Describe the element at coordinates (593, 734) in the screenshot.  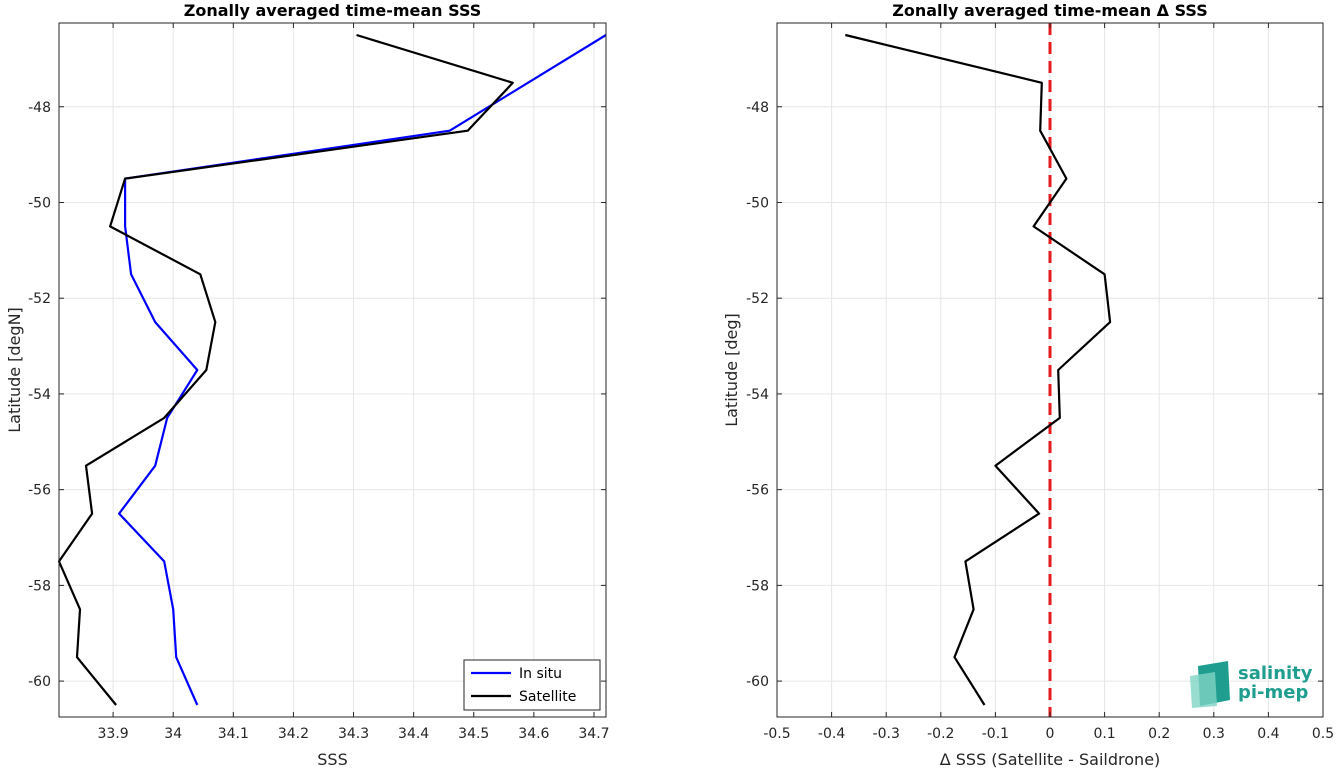
I see `x-tick-label: 34.7` at that location.